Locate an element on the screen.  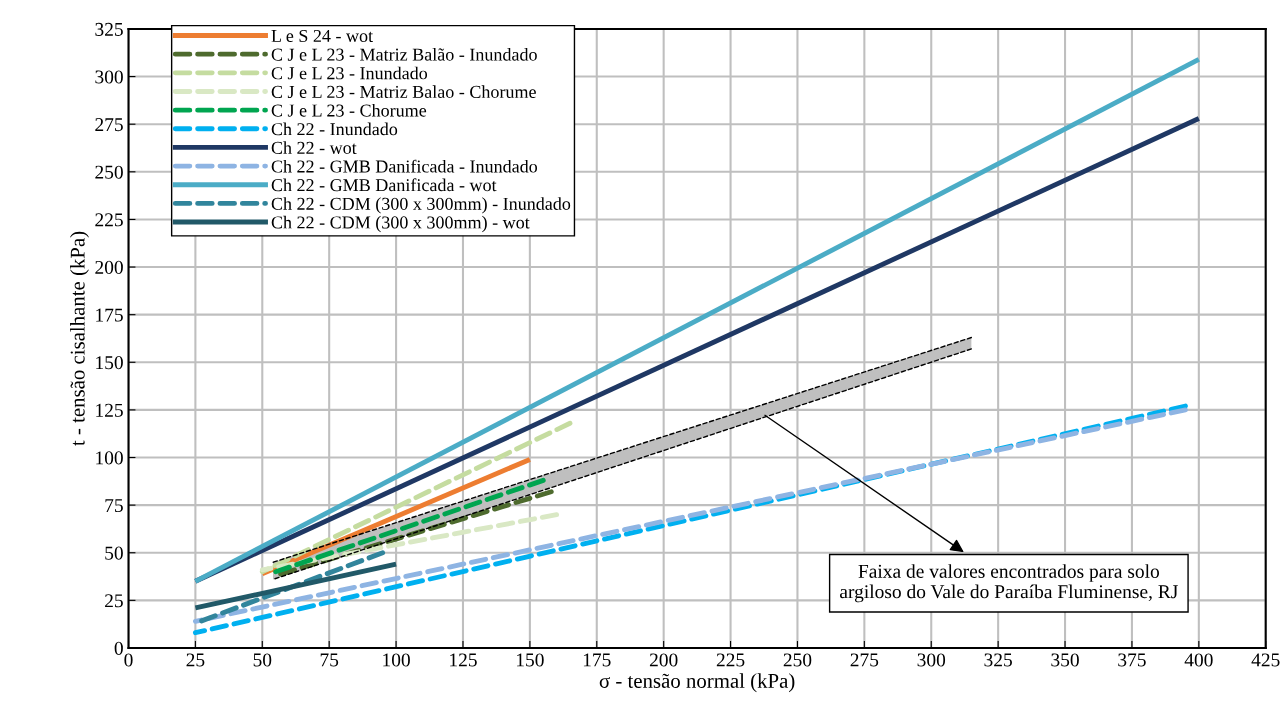
y-tick-label: 175 is located at coordinates (109, 315).